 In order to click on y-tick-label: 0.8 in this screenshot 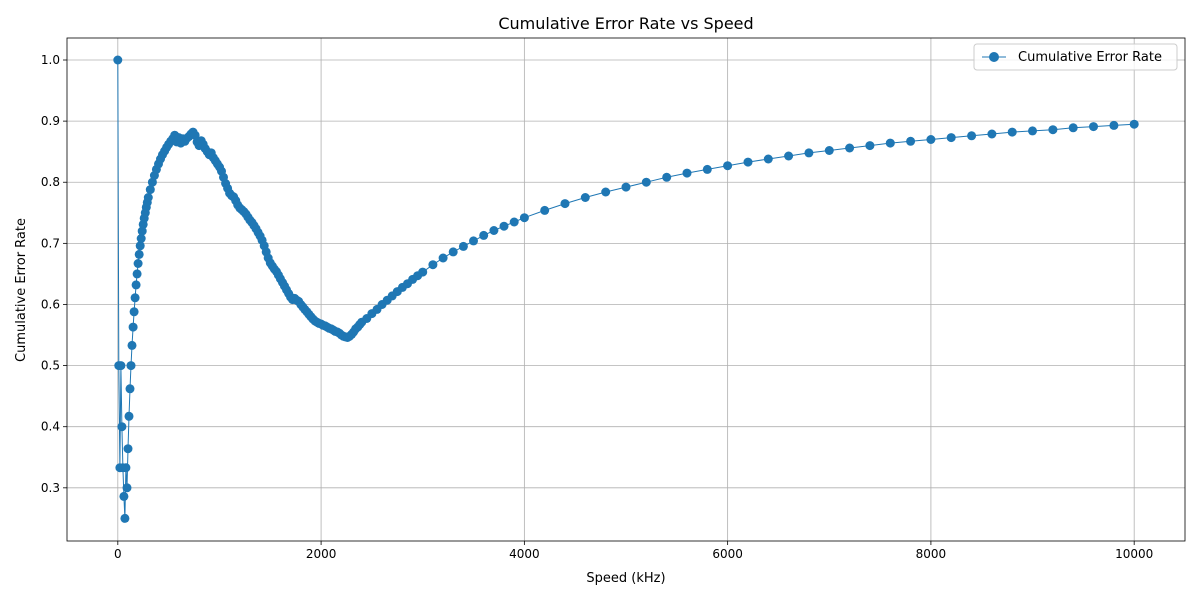, I will do `click(50, 182)`.